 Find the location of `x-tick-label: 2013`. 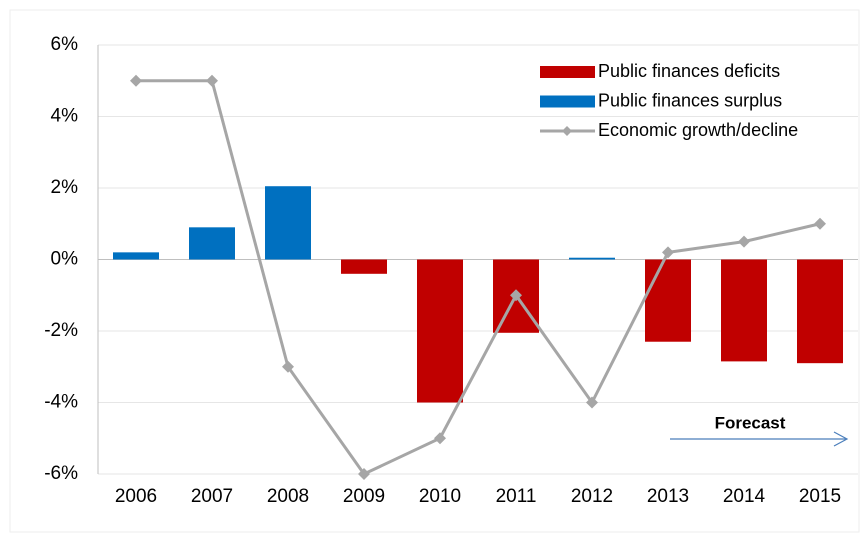

x-tick-label: 2013 is located at coordinates (668, 496).